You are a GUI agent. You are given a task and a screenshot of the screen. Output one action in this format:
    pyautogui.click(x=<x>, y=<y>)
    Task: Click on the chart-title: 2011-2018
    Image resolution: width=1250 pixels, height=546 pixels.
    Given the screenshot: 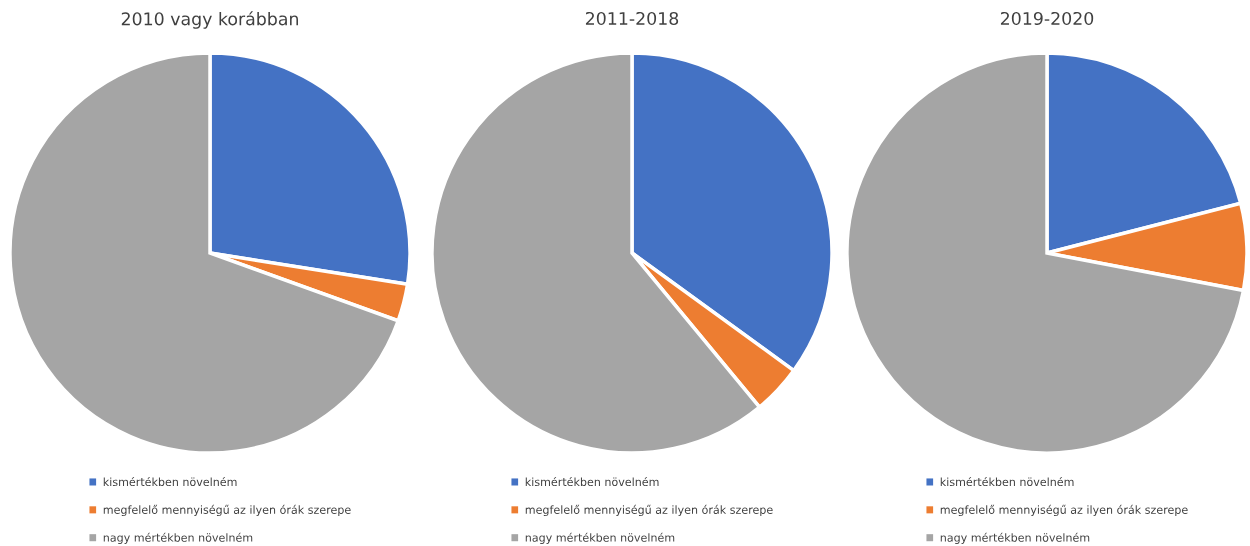 What is the action you would take?
    pyautogui.click(x=632, y=18)
    